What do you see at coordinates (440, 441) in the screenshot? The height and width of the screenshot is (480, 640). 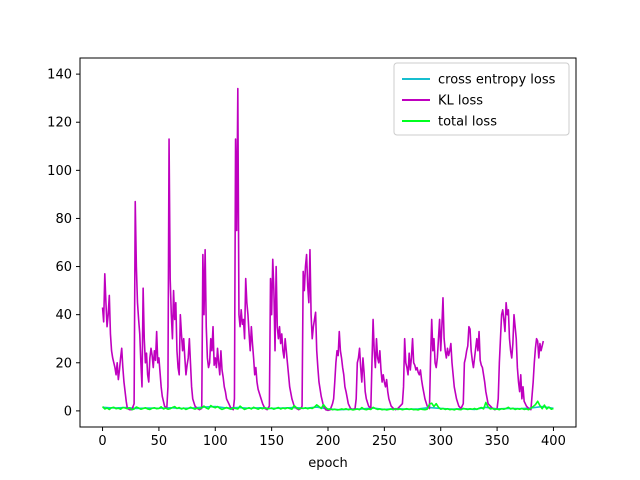 I see `x-tick-label: 300` at bounding box center [440, 441].